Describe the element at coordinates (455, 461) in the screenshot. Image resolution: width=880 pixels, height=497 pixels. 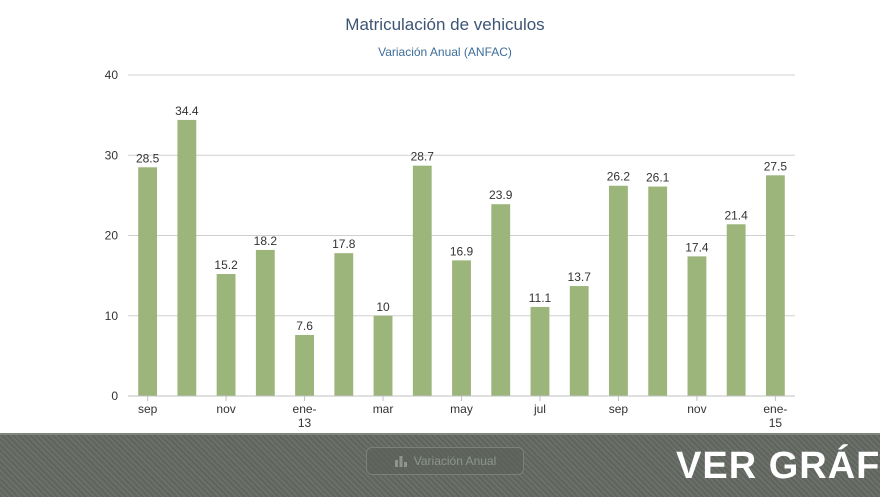
I see `legend-label: Variación Anual` at that location.